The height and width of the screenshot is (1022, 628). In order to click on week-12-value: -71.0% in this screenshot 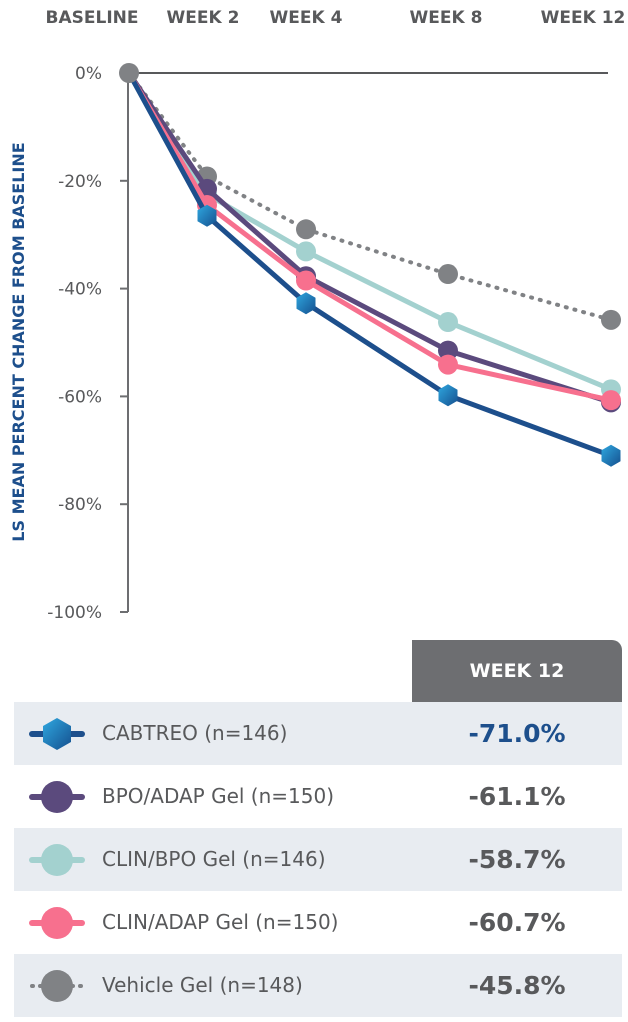, I will do `click(517, 733)`.